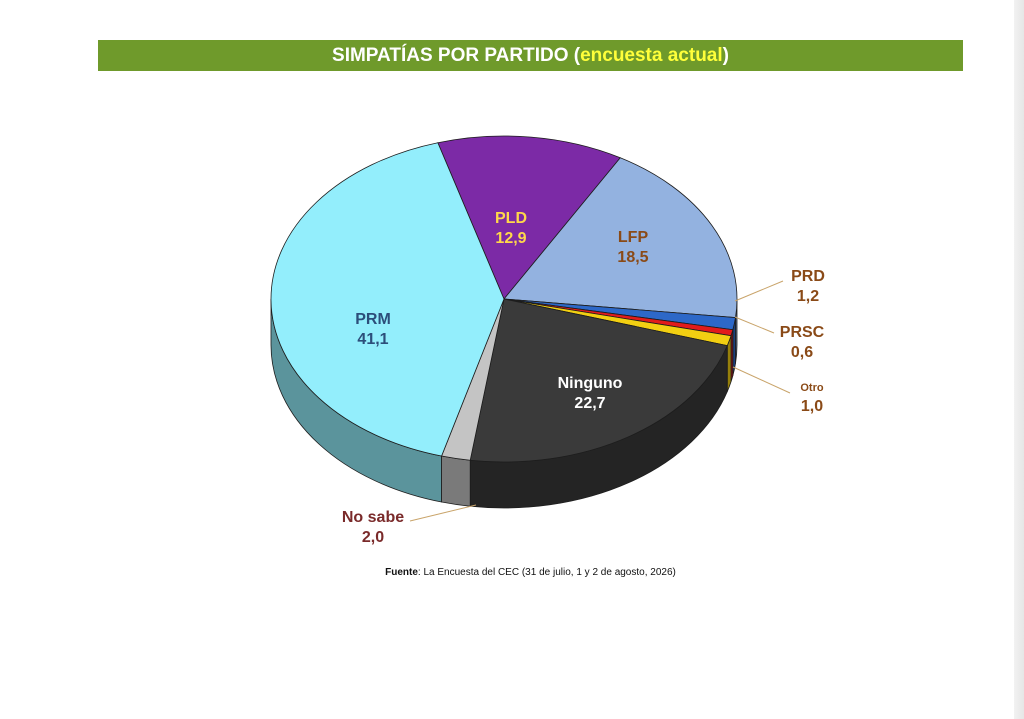 The height and width of the screenshot is (719, 1024). Describe the element at coordinates (1019, 359) in the screenshot. I see `page-edge` at that location.